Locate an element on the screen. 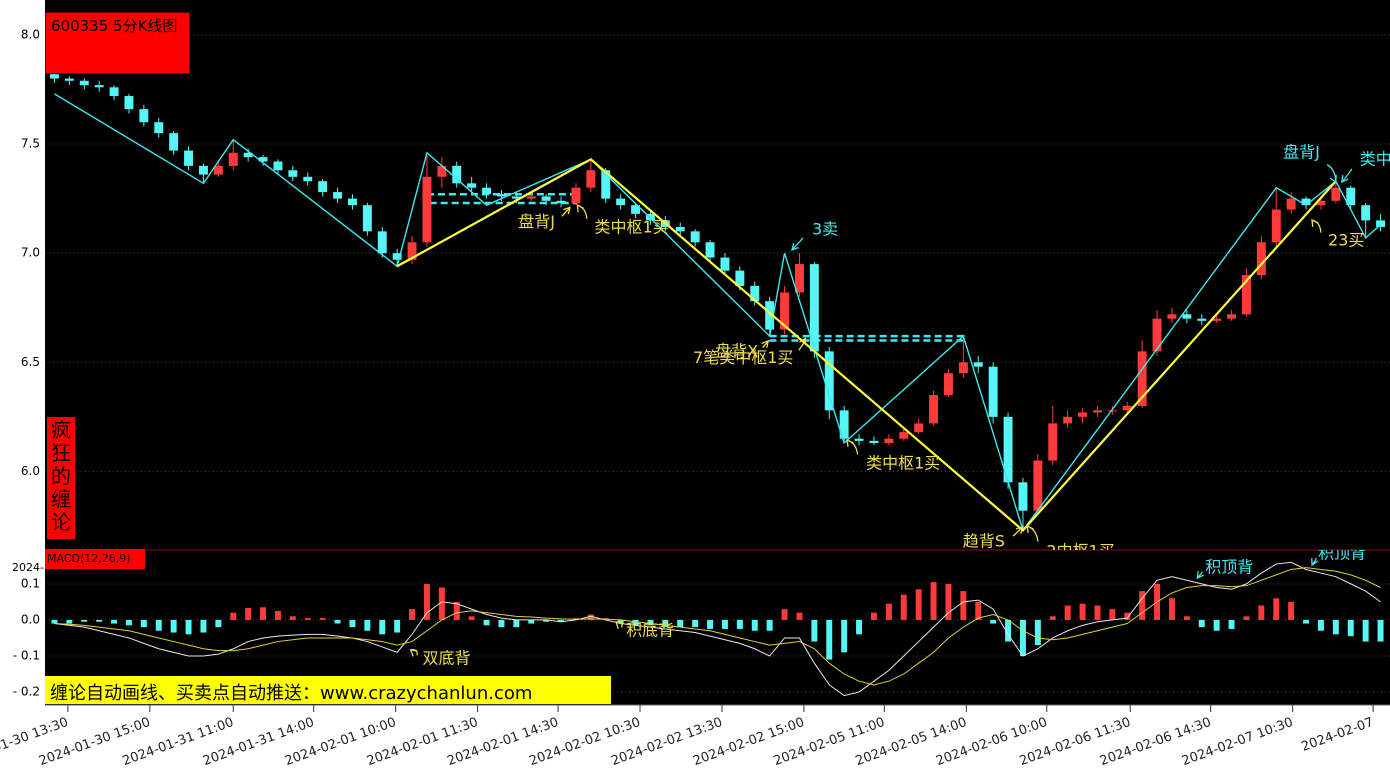 Image resolution: width=1390 pixels, height=775 pixels. side-label: 疯狂的缠论 is located at coordinates (61, 478).